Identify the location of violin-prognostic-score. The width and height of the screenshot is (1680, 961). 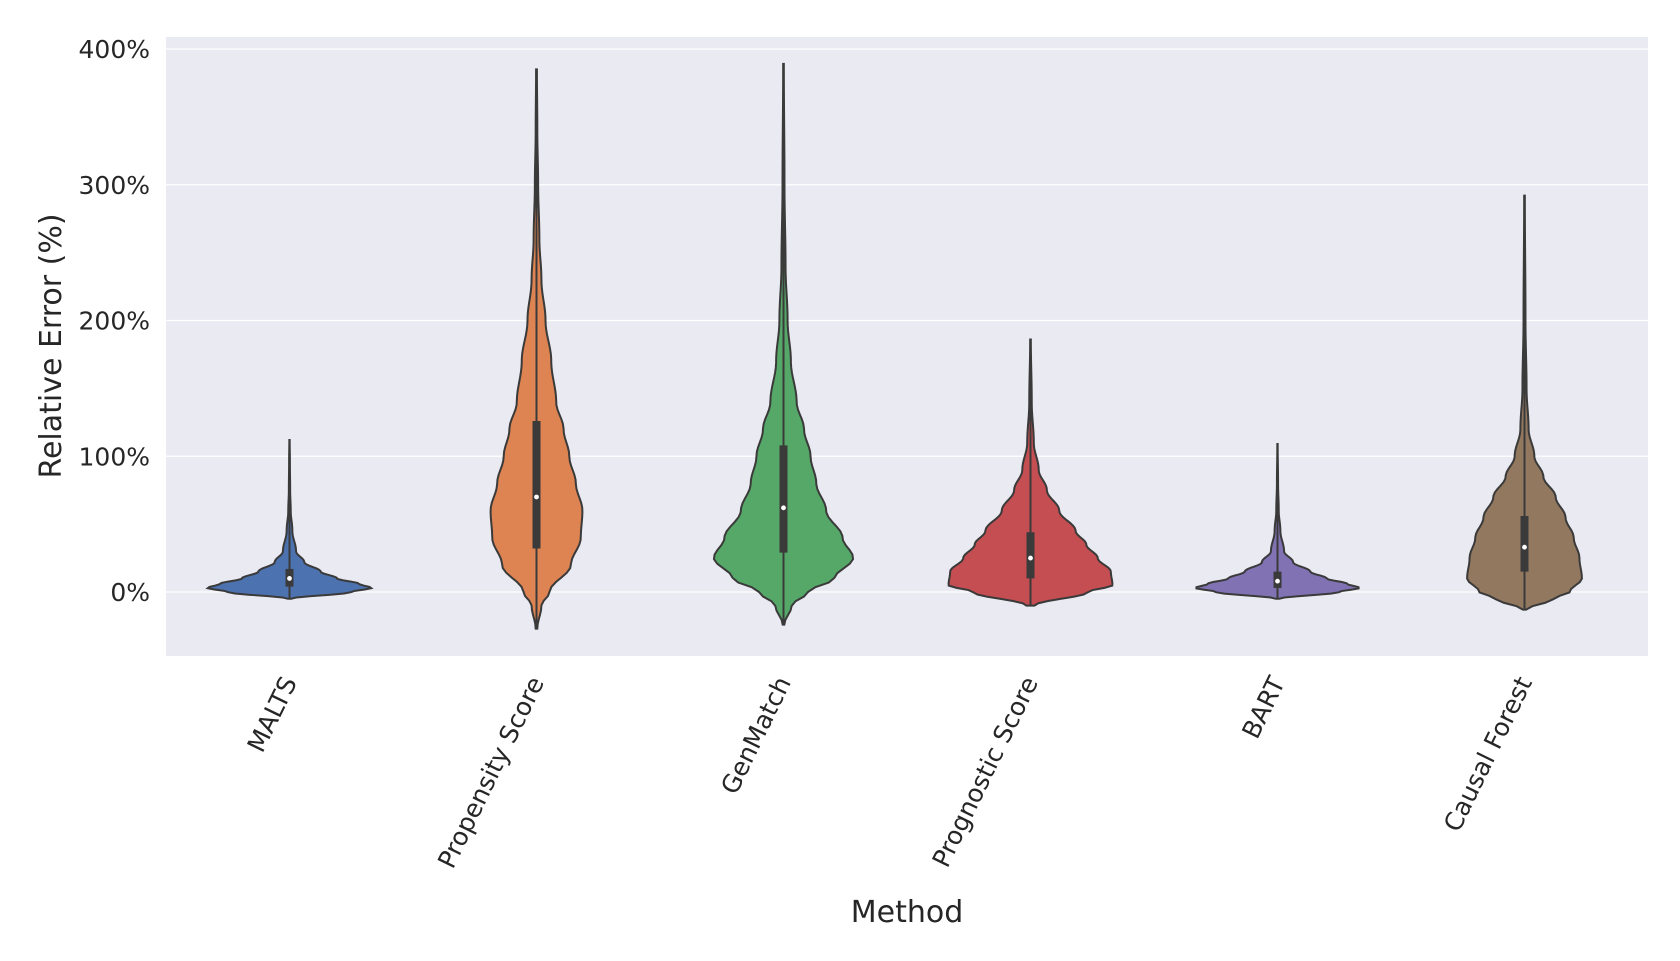
(1030, 472).